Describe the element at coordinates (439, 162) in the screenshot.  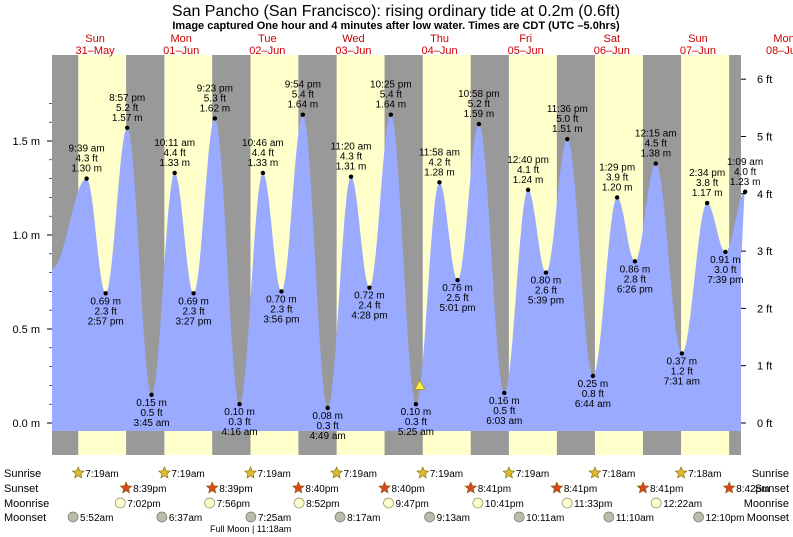
I see `high-tide-label: 4.2 ft` at that location.